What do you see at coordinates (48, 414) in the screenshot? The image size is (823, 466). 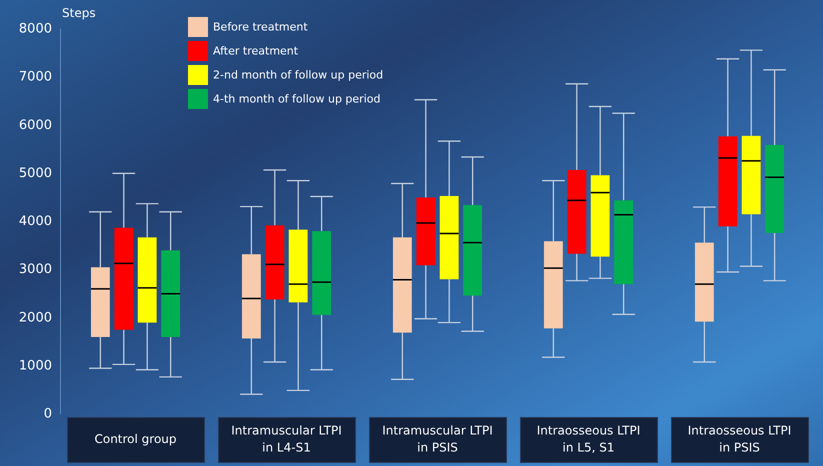 I see `y-tick-label: 0` at bounding box center [48, 414].